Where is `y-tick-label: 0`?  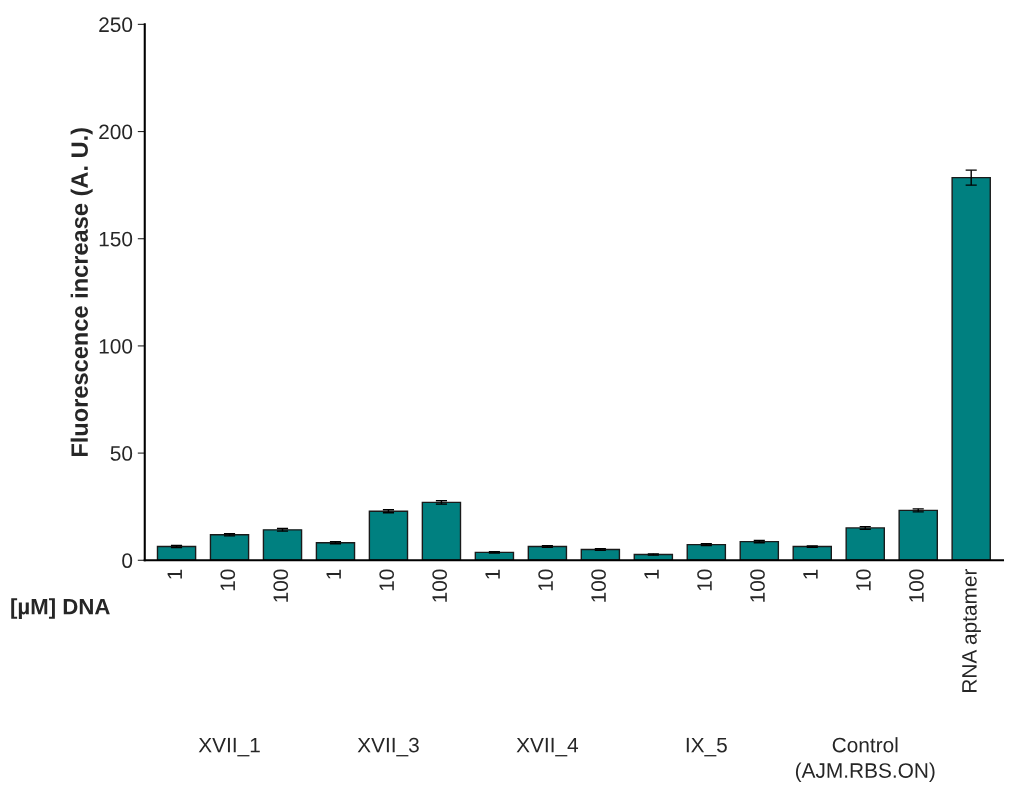
y-tick-label: 0 is located at coordinates (127, 561).